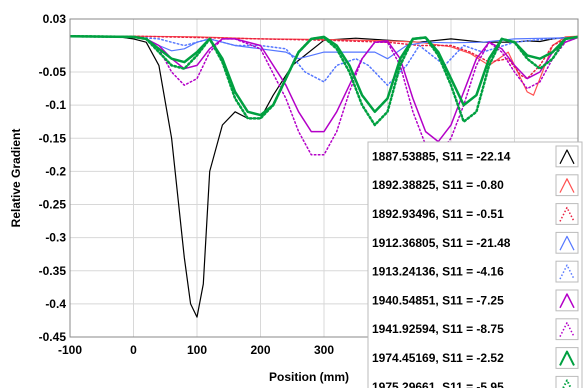 This screenshot has height=388, width=585. What do you see at coordinates (309, 377) in the screenshot?
I see `x-axis-title: Position (mm)` at bounding box center [309, 377].